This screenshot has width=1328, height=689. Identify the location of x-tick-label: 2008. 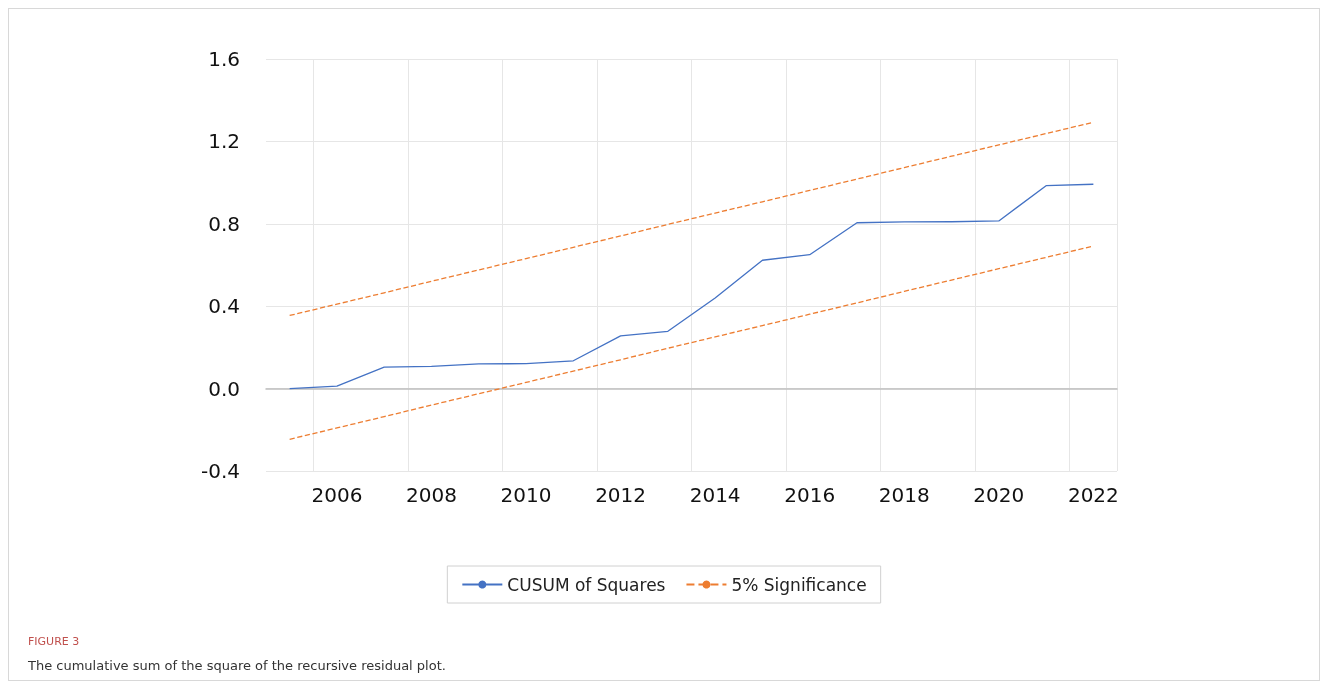
(431, 495).